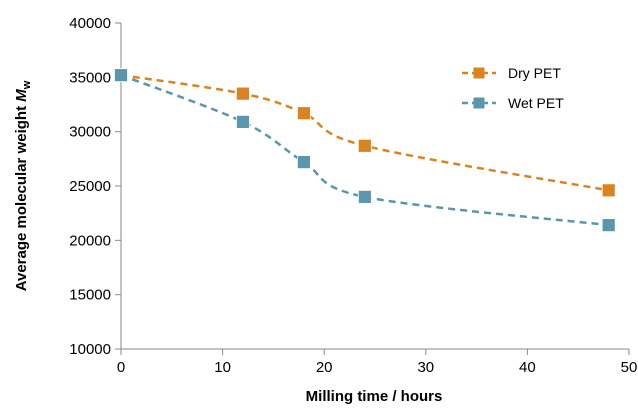 The width and height of the screenshot is (638, 410). Describe the element at coordinates (21, 197) in the screenshot. I see `y-axis-title-text: Average molecular weight` at that location.